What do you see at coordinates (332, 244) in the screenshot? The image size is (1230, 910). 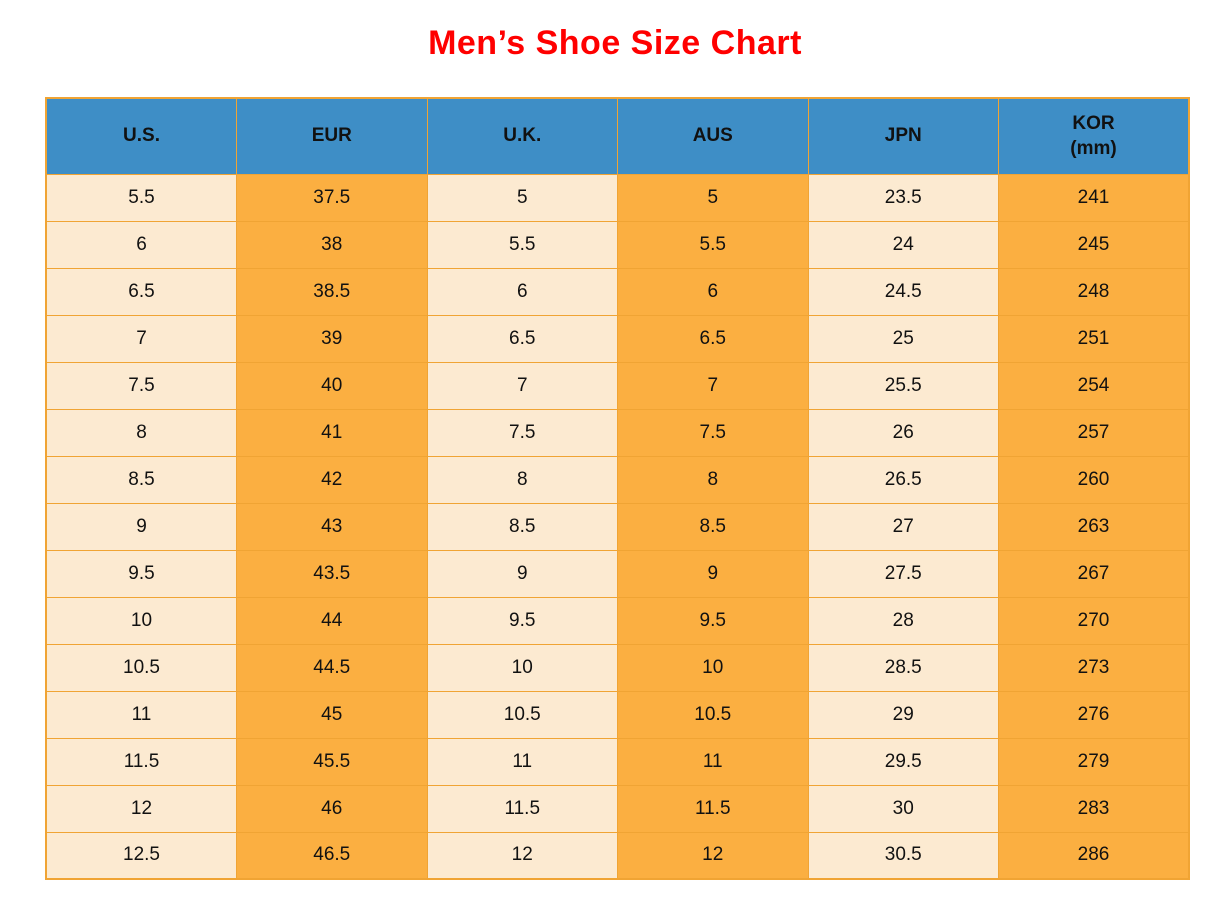 I see `size-cell: 38` at bounding box center [332, 244].